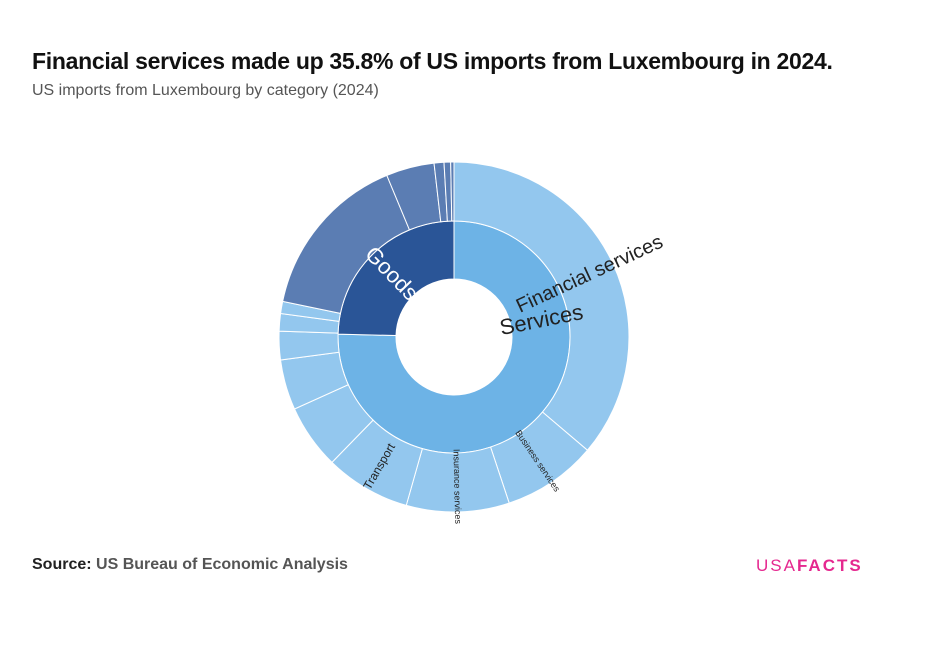 This screenshot has height=661, width=929. What do you see at coordinates (776, 565) in the screenshot?
I see `logo-usa-text: USA` at bounding box center [776, 565].